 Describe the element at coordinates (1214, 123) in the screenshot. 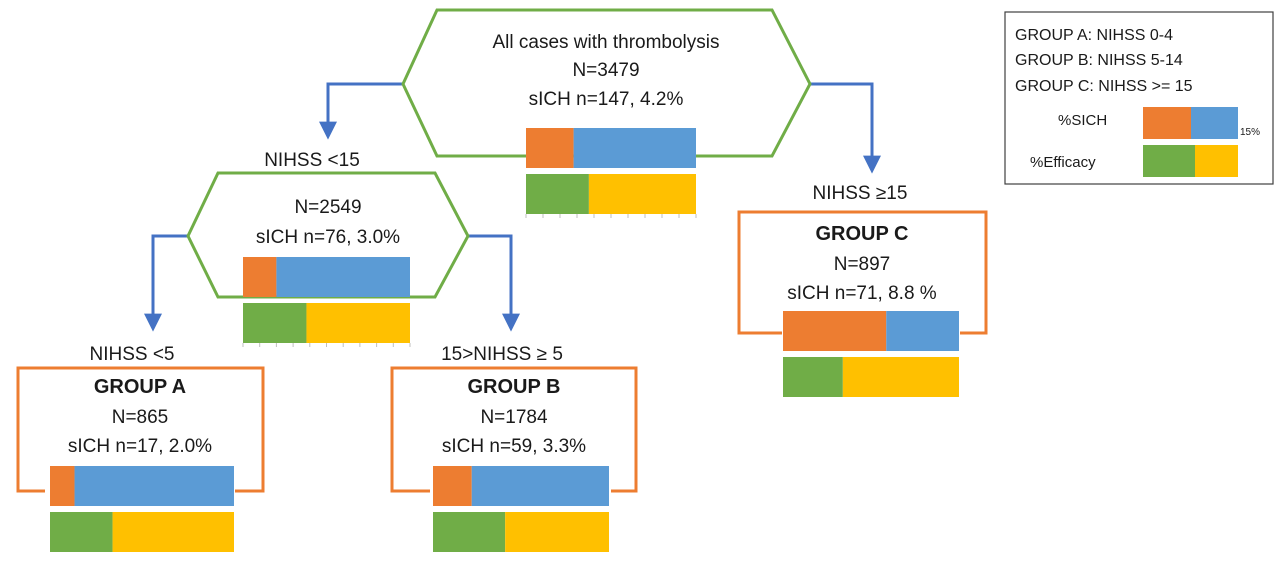

I see `legend-sich-swatch-blue` at that location.